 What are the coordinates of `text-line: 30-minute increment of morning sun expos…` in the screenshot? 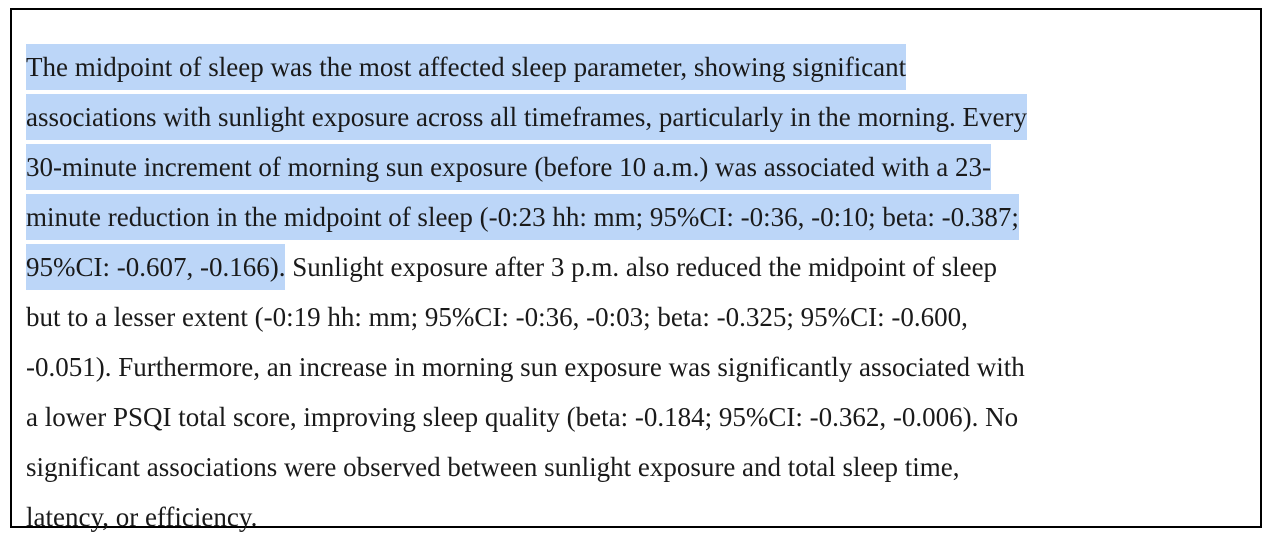 It's located at (526, 167).